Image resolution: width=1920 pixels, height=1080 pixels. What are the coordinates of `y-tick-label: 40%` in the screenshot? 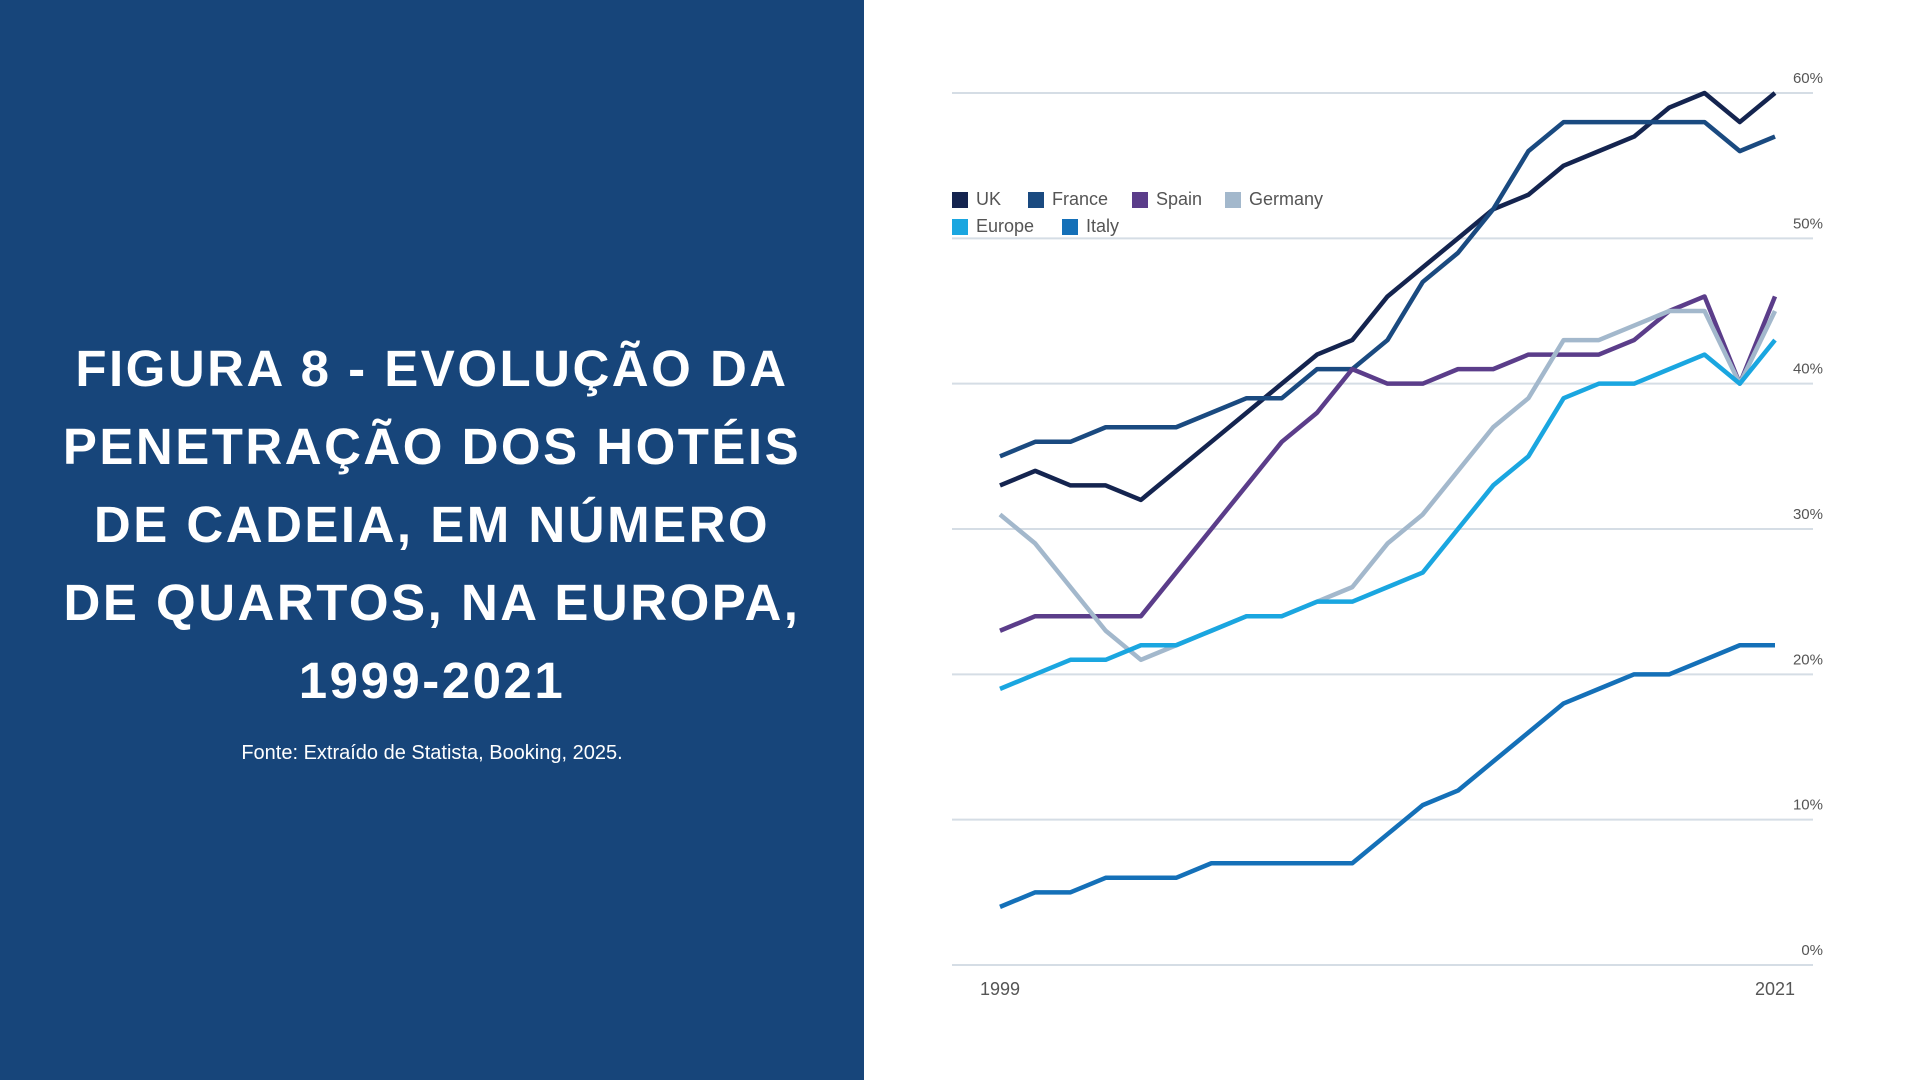 It's located at (1808, 369).